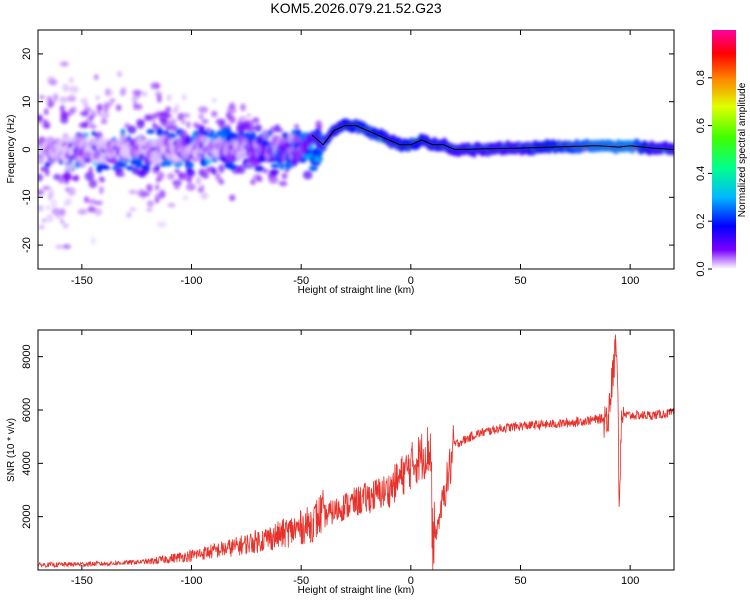  What do you see at coordinates (27, 149) in the screenshot?
I see `y-tick-label: 0` at bounding box center [27, 149].